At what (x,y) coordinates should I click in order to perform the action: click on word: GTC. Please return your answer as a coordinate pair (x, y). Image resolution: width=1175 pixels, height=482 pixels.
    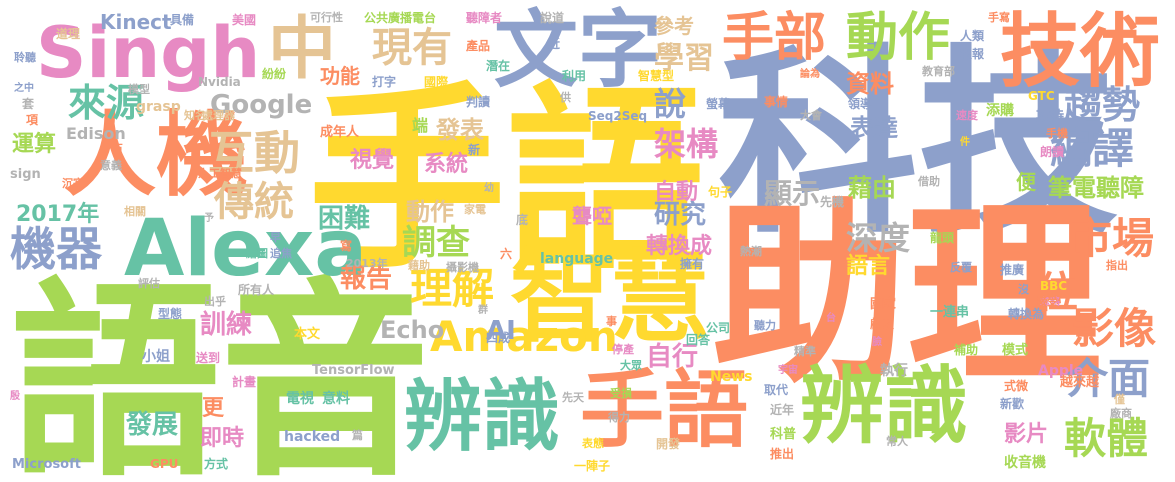
    Looking at the image, I should click on (1041, 96).